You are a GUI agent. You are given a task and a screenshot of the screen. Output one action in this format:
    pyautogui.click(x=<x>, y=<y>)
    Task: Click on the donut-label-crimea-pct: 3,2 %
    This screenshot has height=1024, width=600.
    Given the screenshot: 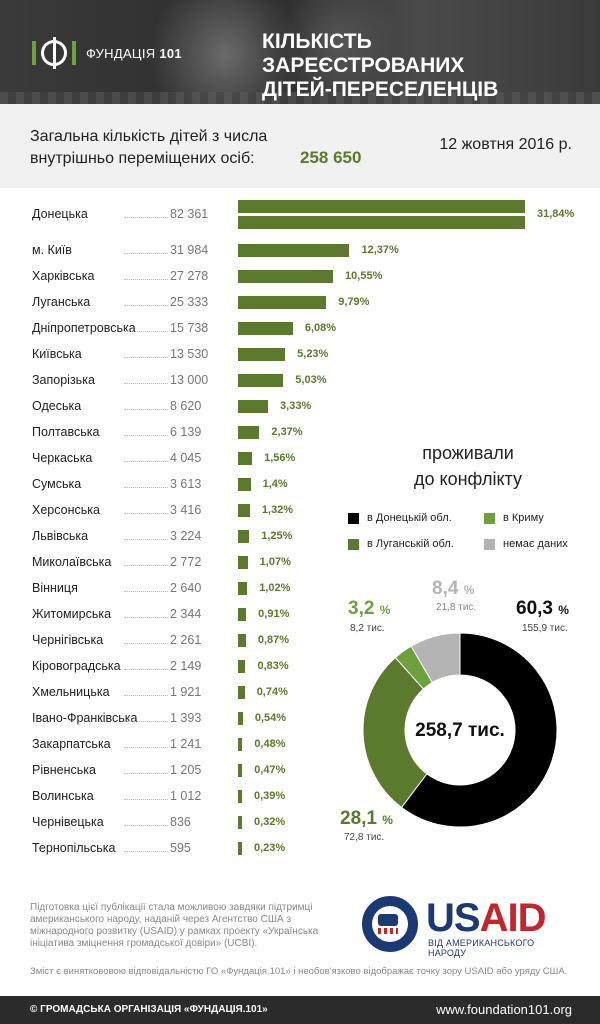 What is the action you would take?
    pyautogui.click(x=369, y=608)
    